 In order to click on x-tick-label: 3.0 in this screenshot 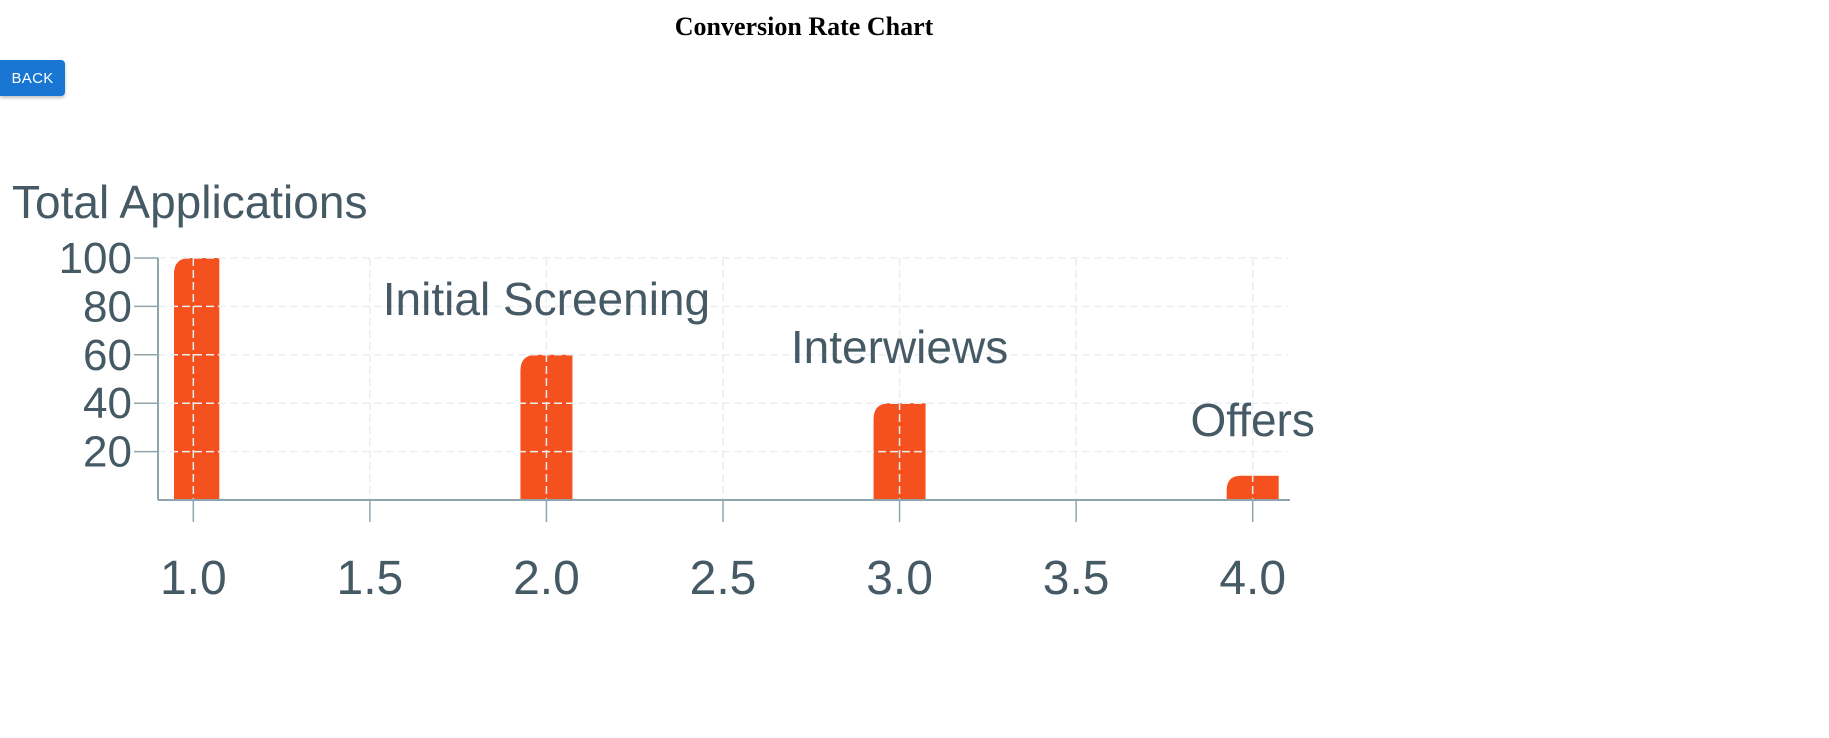, I will do `click(899, 578)`.